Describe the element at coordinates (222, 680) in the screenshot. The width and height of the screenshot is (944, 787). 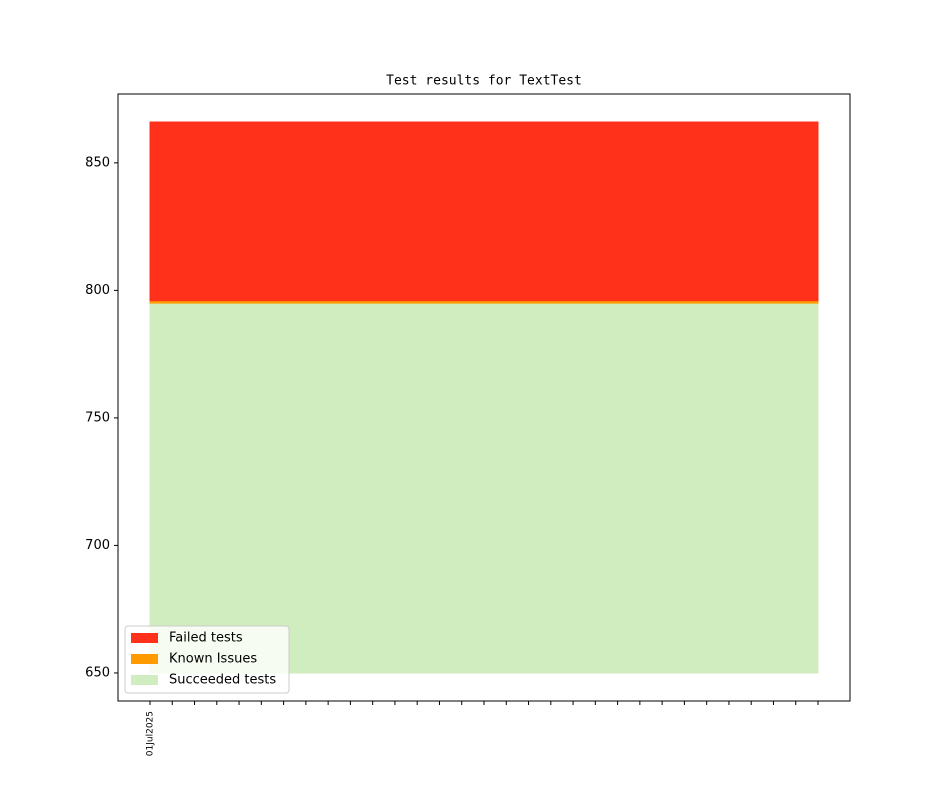
I see `legend-label: Succeeded tests` at that location.